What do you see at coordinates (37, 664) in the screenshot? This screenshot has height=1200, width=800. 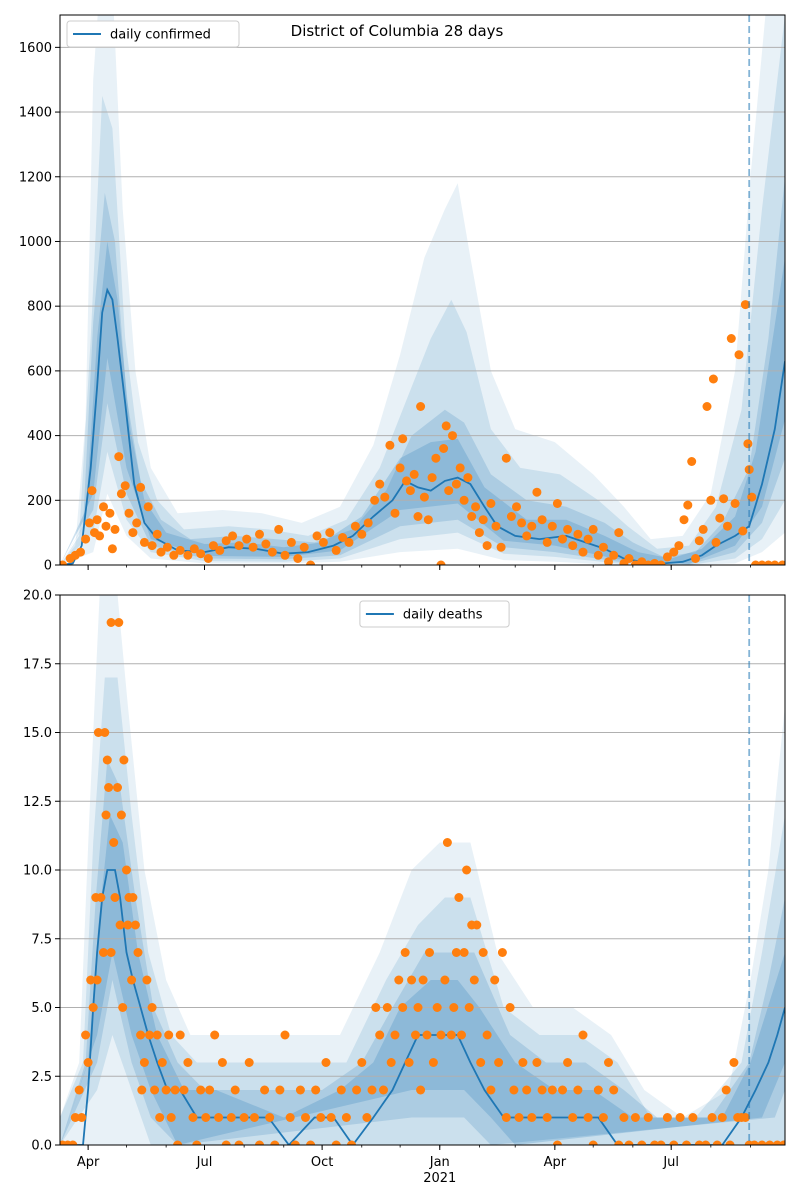 I see `y-tick-label: 17.5` at bounding box center [37, 664].